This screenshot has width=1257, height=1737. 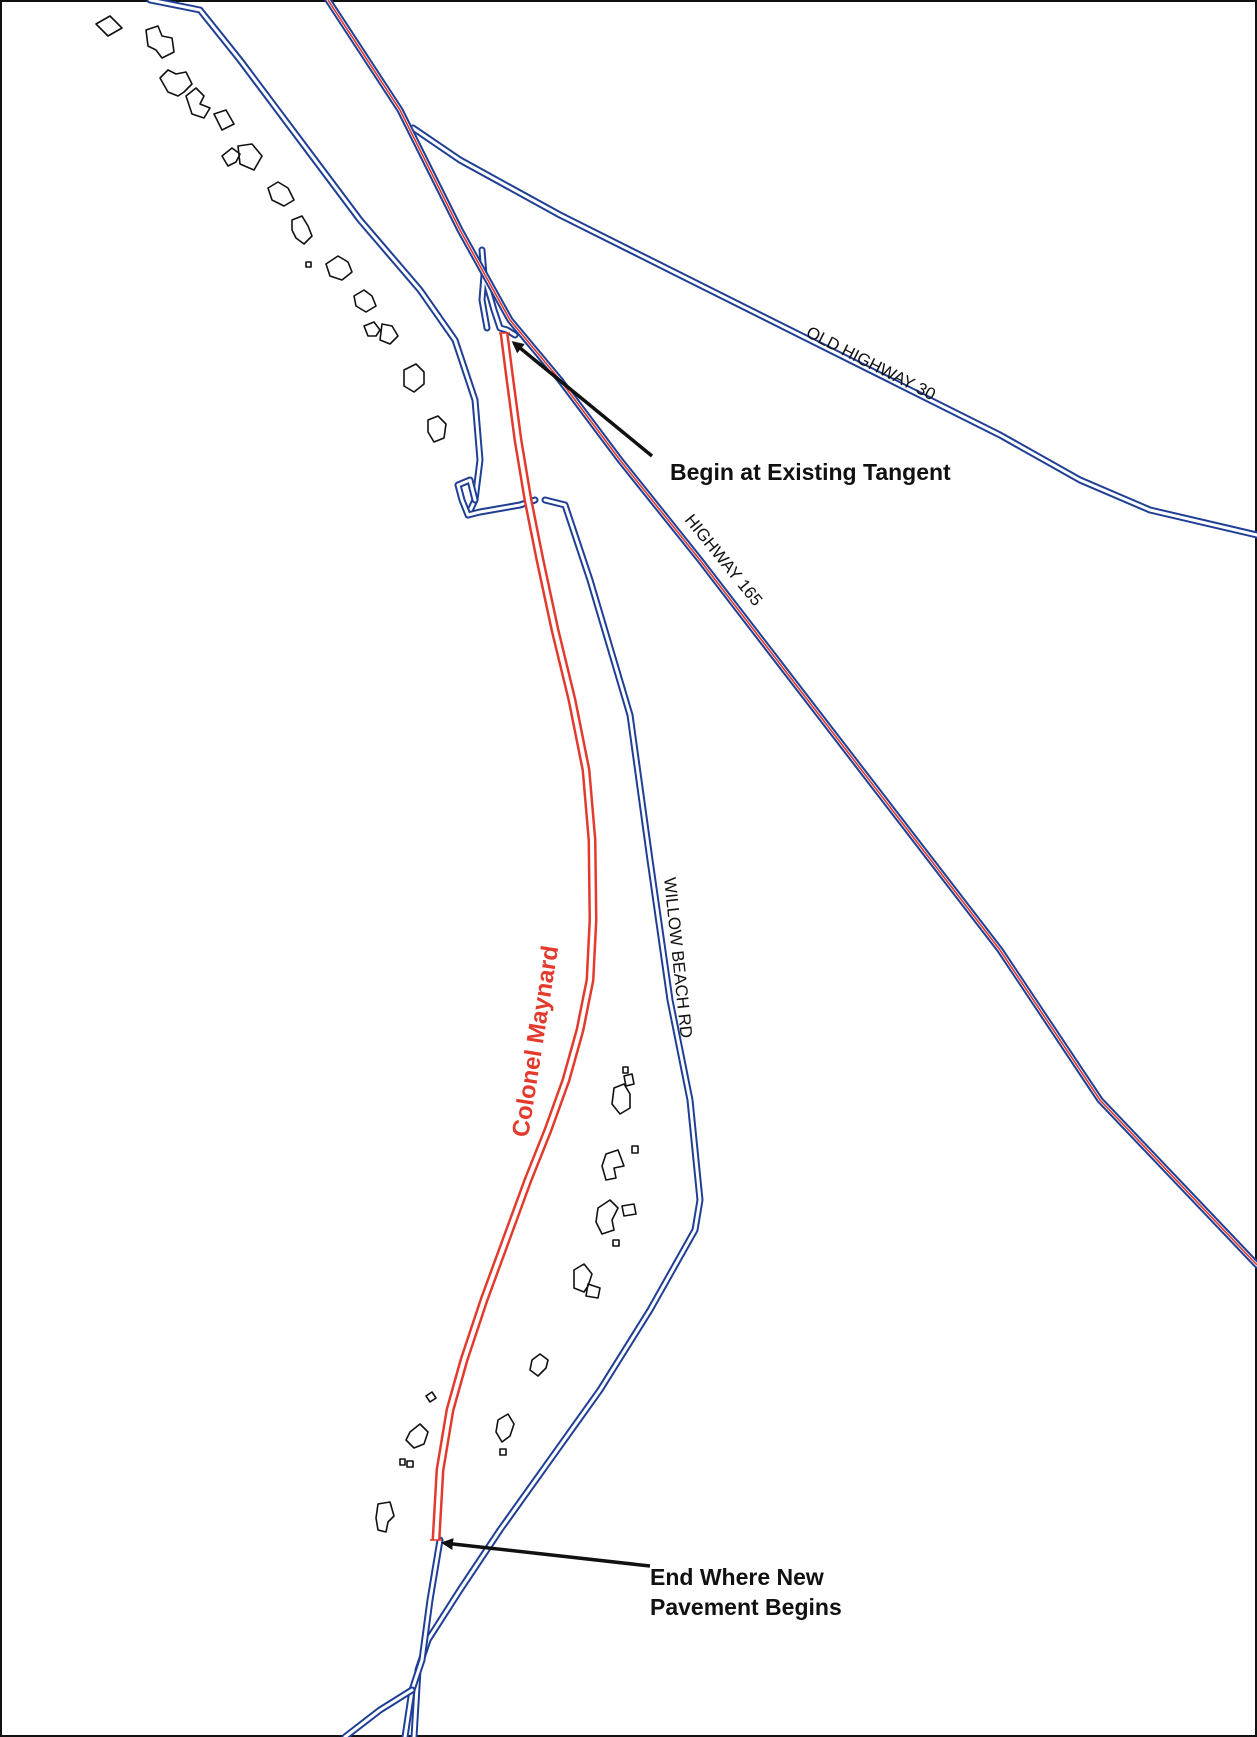 I want to click on project-road-colonel-maynard, so click(x=514, y=936).